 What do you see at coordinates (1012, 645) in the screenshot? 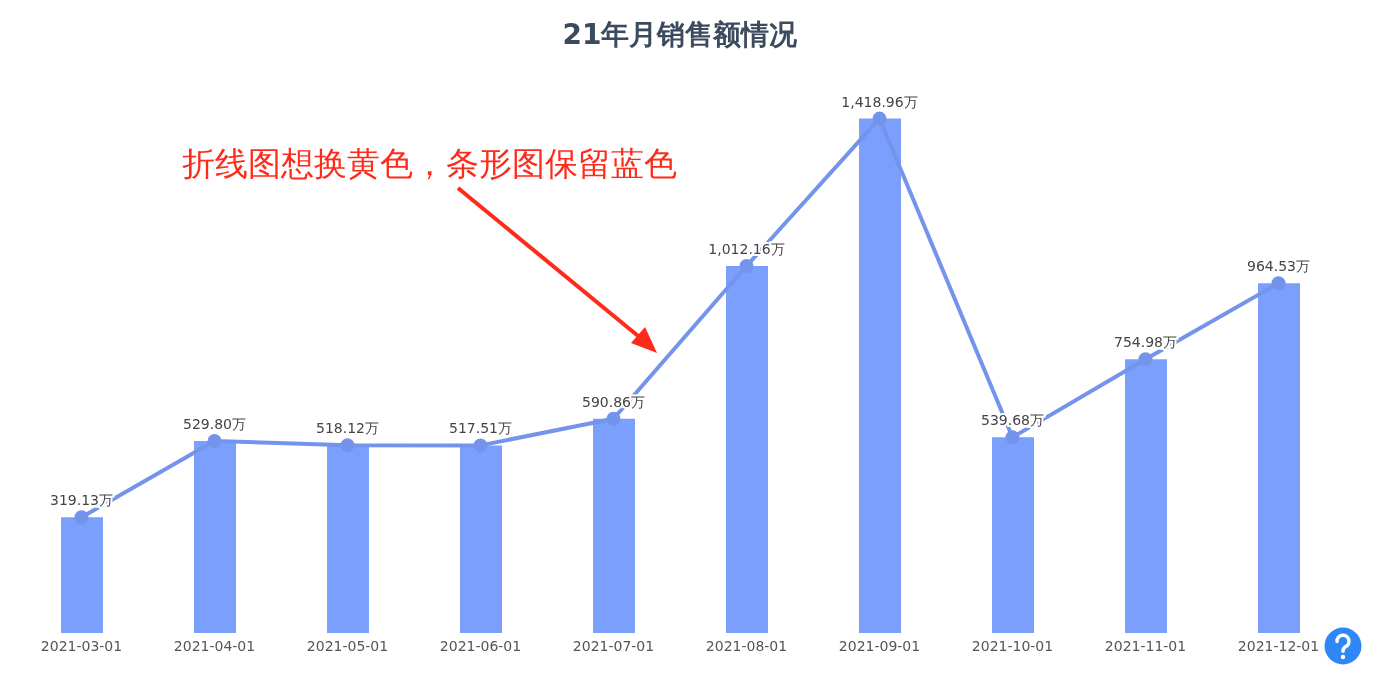
I see `x-tick-label: 2021-10-01` at bounding box center [1012, 645].